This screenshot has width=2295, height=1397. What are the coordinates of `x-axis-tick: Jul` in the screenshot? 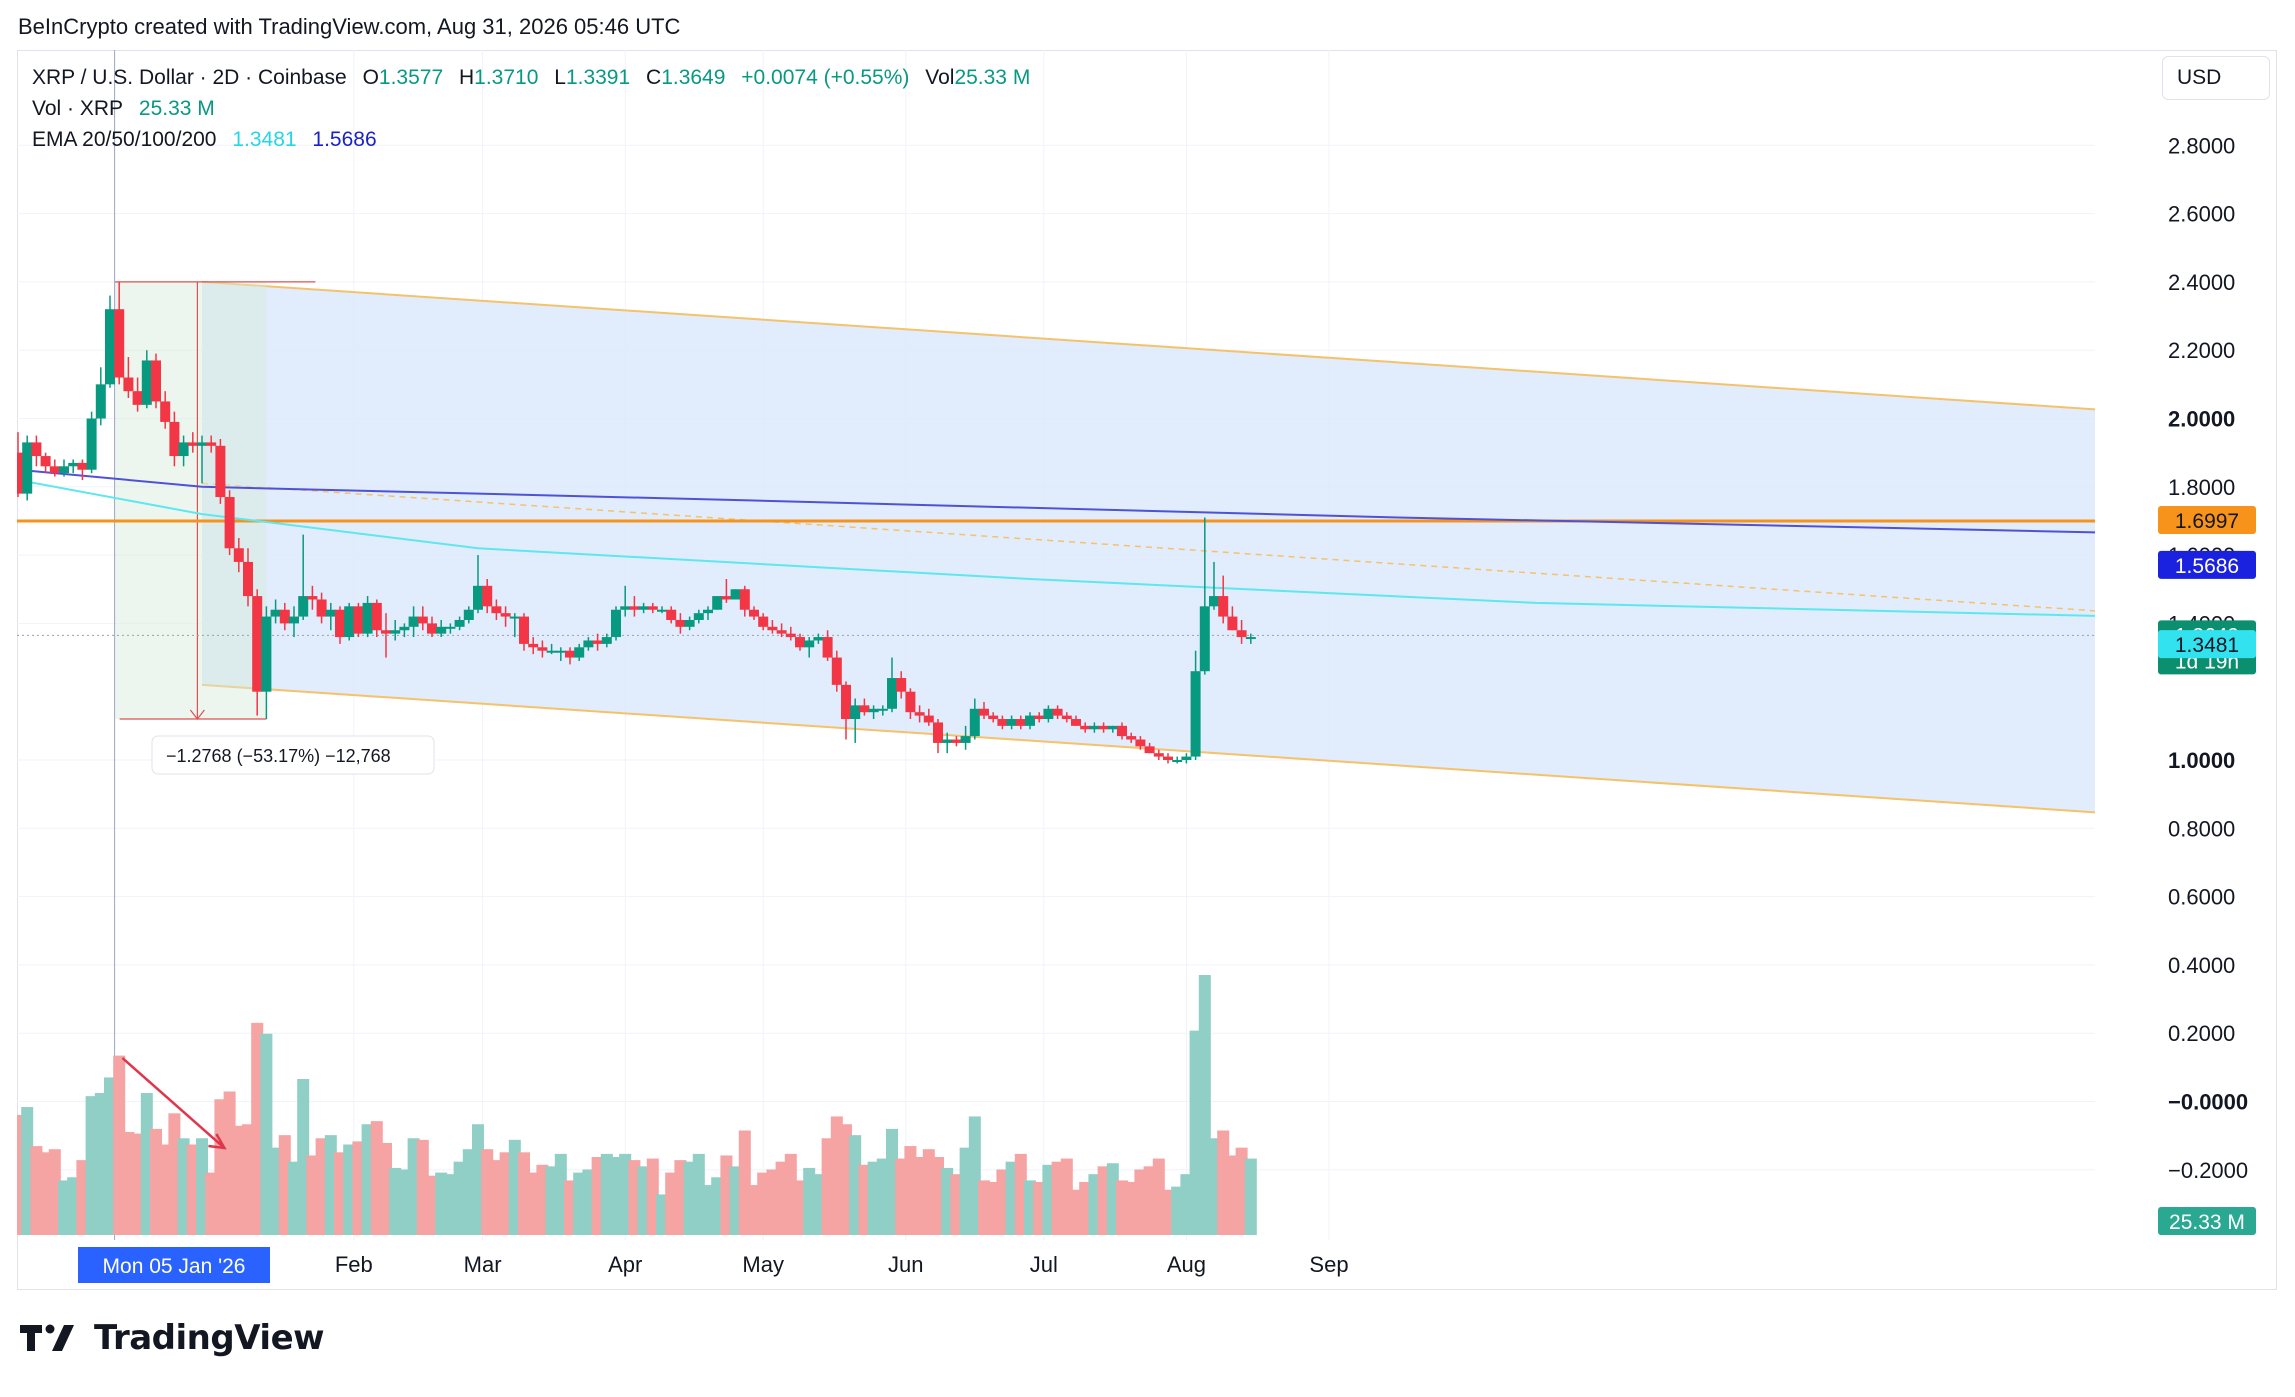 It's located at (1044, 1264).